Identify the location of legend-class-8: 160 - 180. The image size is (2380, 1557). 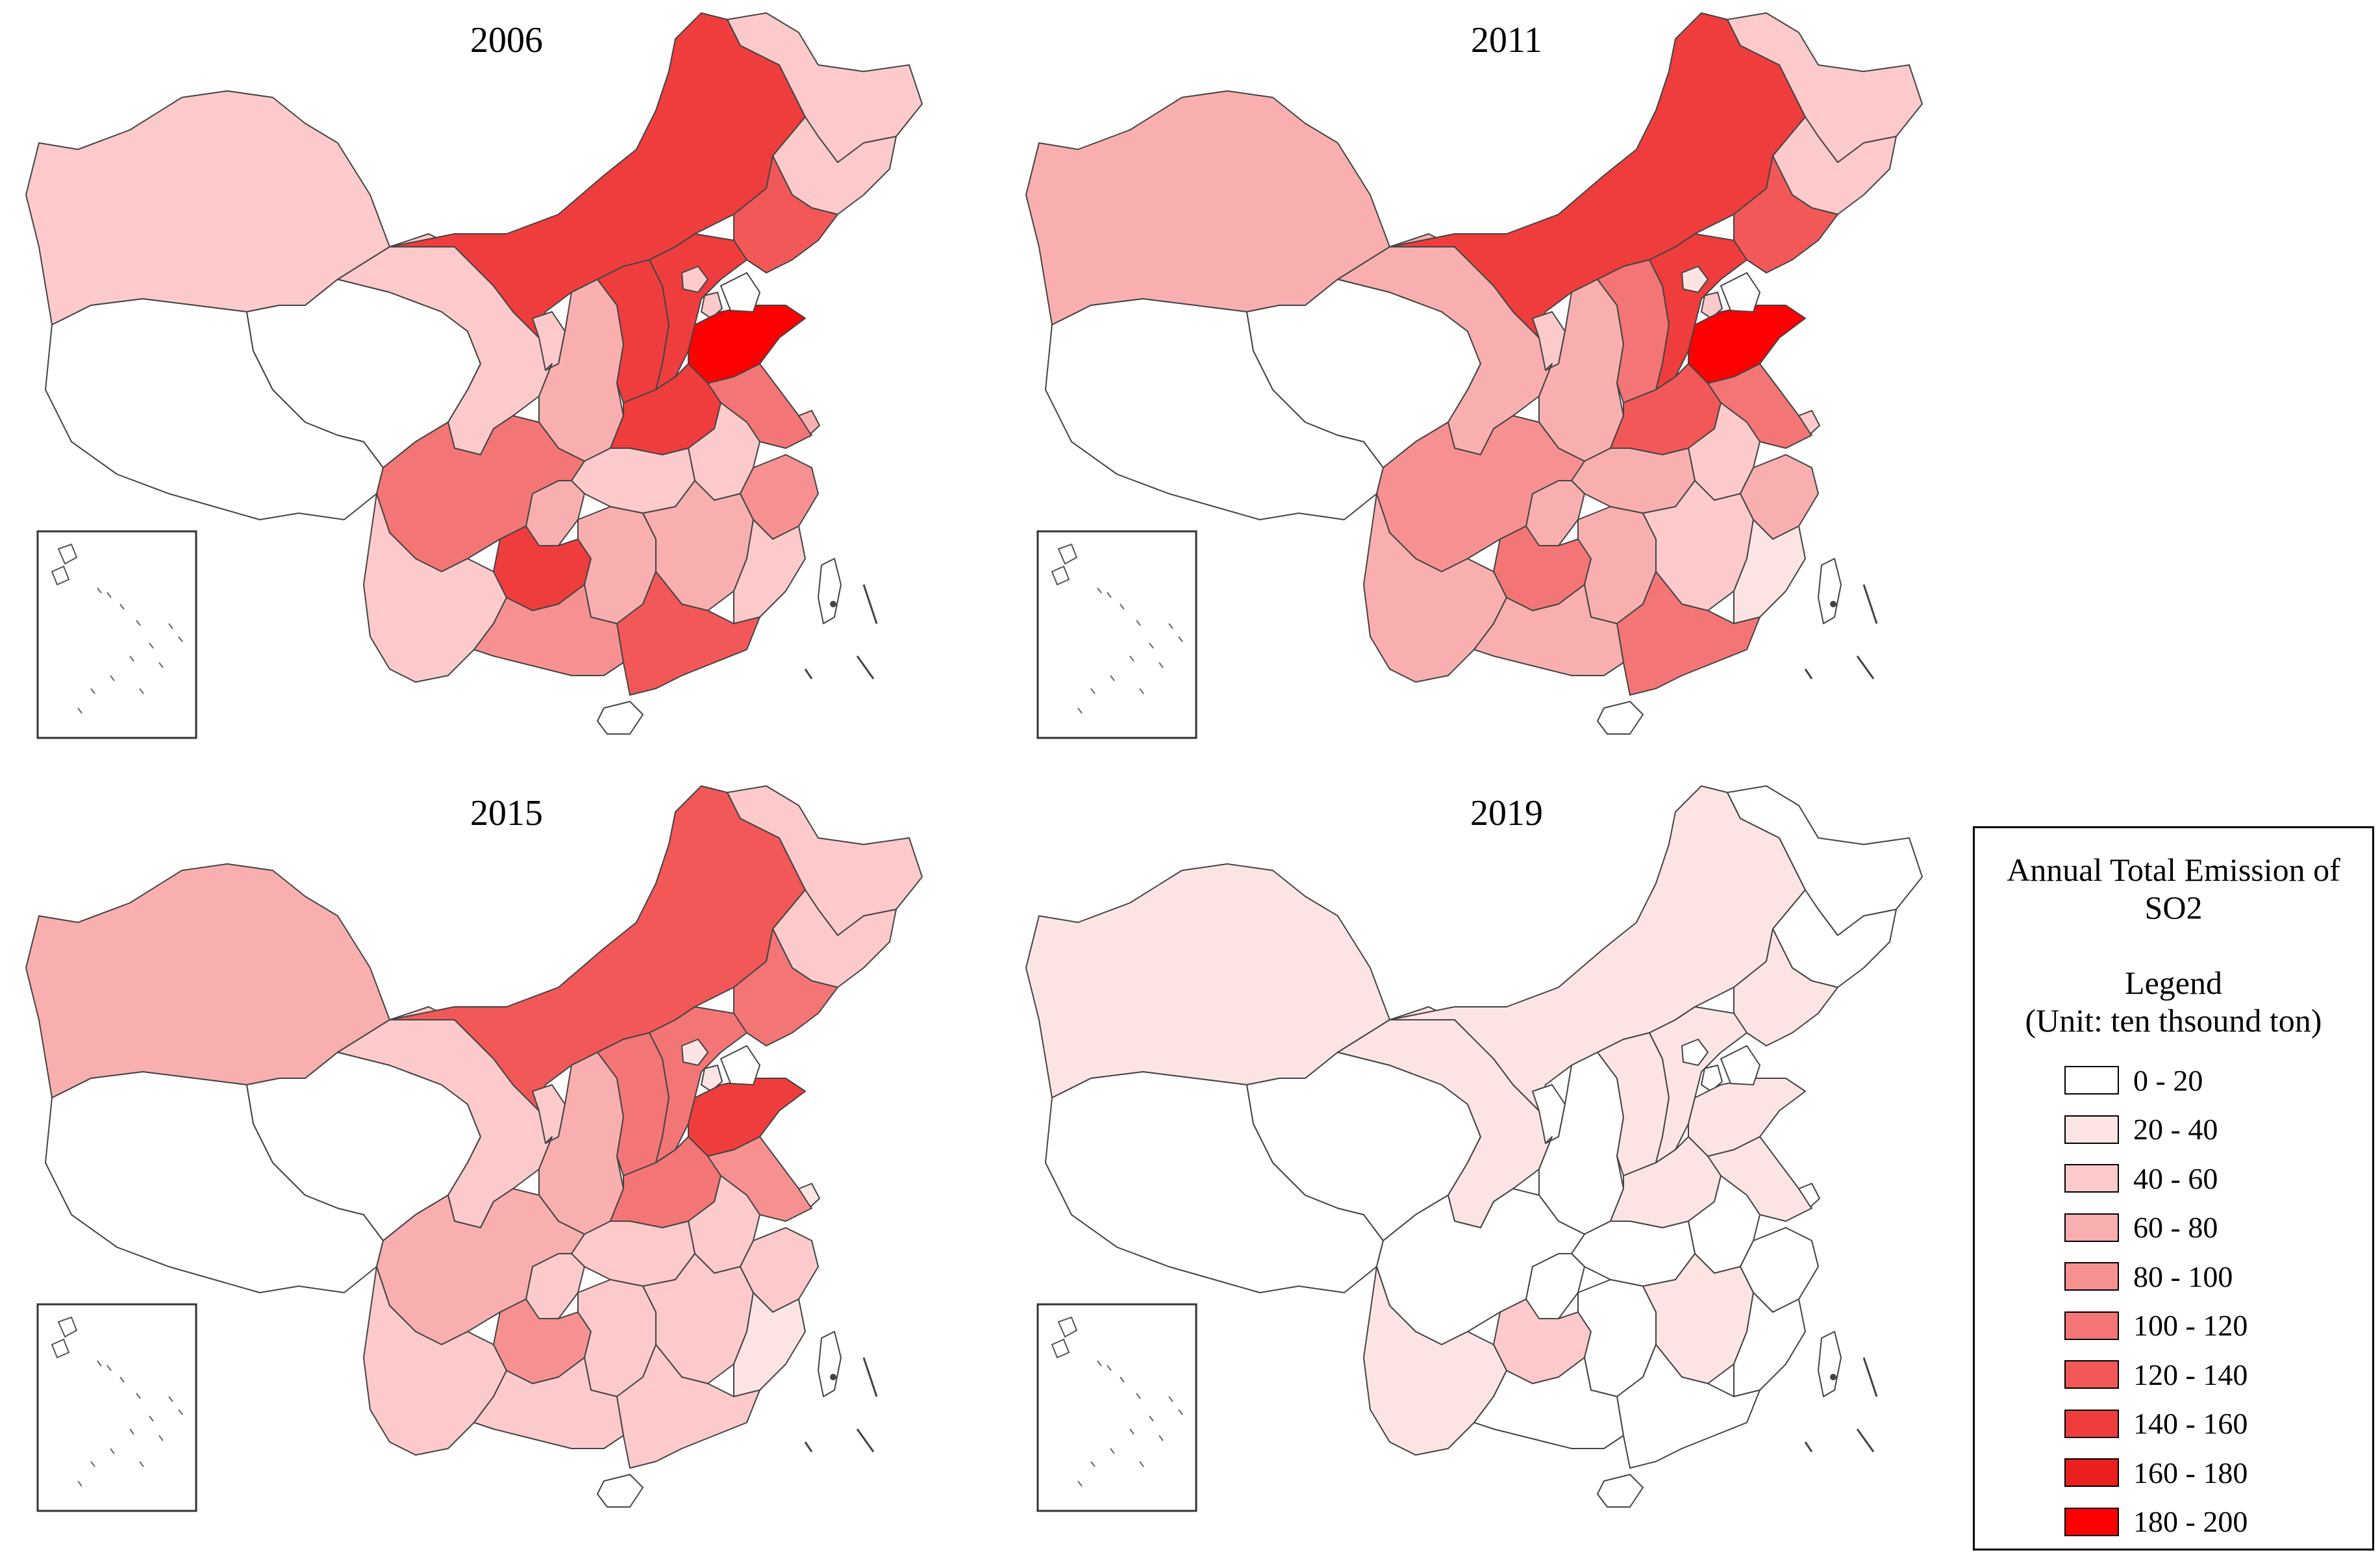
(2156, 1472).